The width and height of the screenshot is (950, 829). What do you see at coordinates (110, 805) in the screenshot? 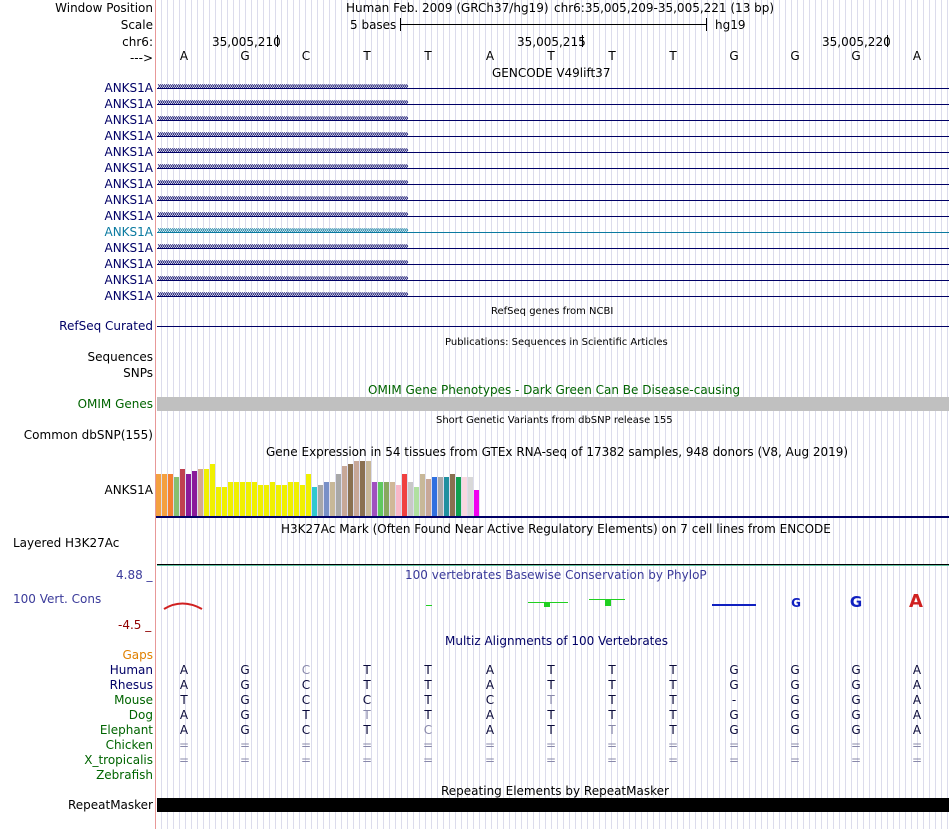
I see `repeatmasker-label: RepeatMasker` at bounding box center [110, 805].